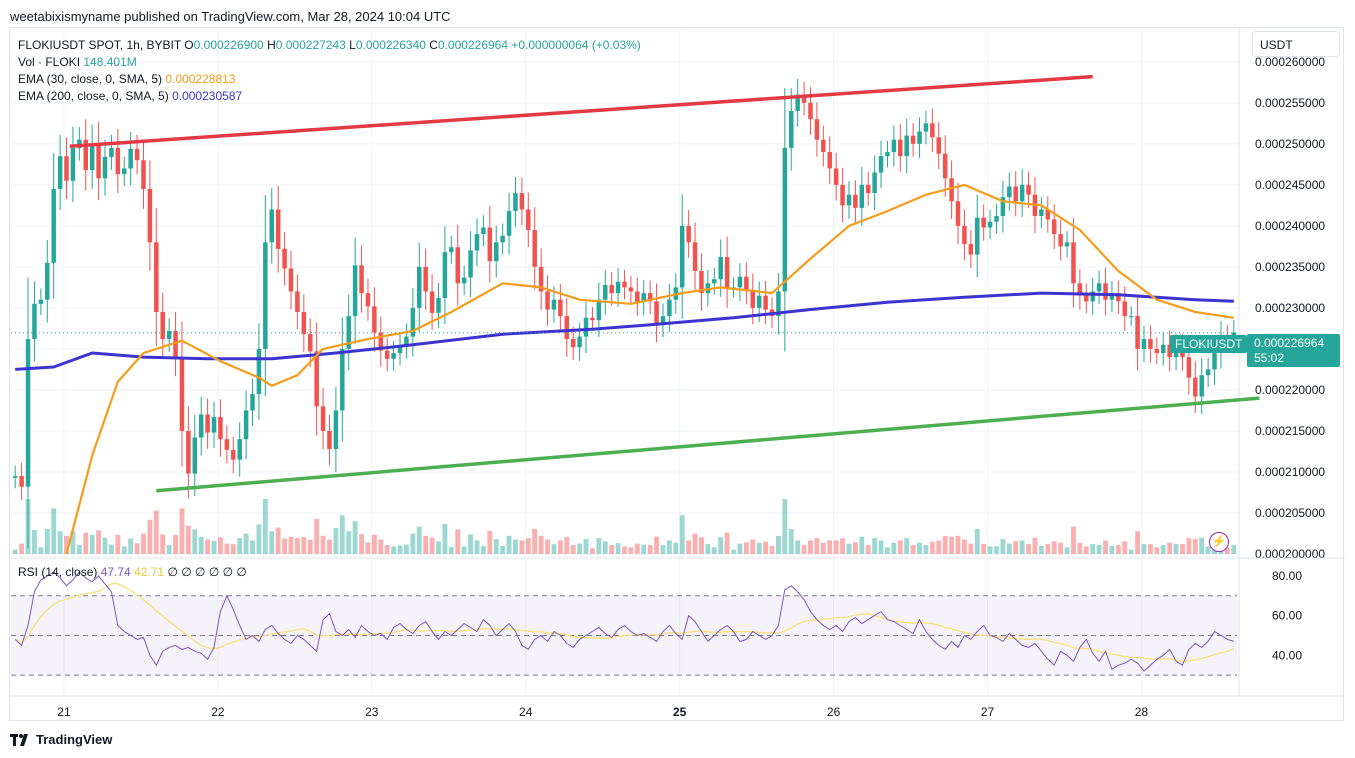  What do you see at coordinates (1219, 542) in the screenshot?
I see `lightning-icon: ⚡` at bounding box center [1219, 542].